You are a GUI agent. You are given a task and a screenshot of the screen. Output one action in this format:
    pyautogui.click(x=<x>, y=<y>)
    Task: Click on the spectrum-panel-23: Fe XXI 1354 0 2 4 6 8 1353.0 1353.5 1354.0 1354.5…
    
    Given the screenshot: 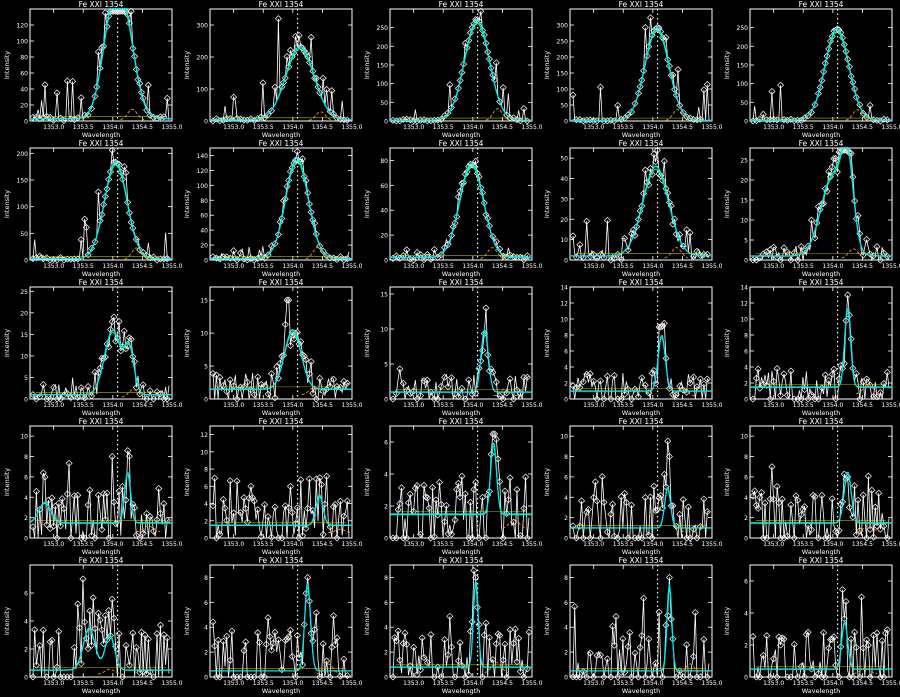 What is the action you would take?
    pyautogui.click(x=453, y=625)
    